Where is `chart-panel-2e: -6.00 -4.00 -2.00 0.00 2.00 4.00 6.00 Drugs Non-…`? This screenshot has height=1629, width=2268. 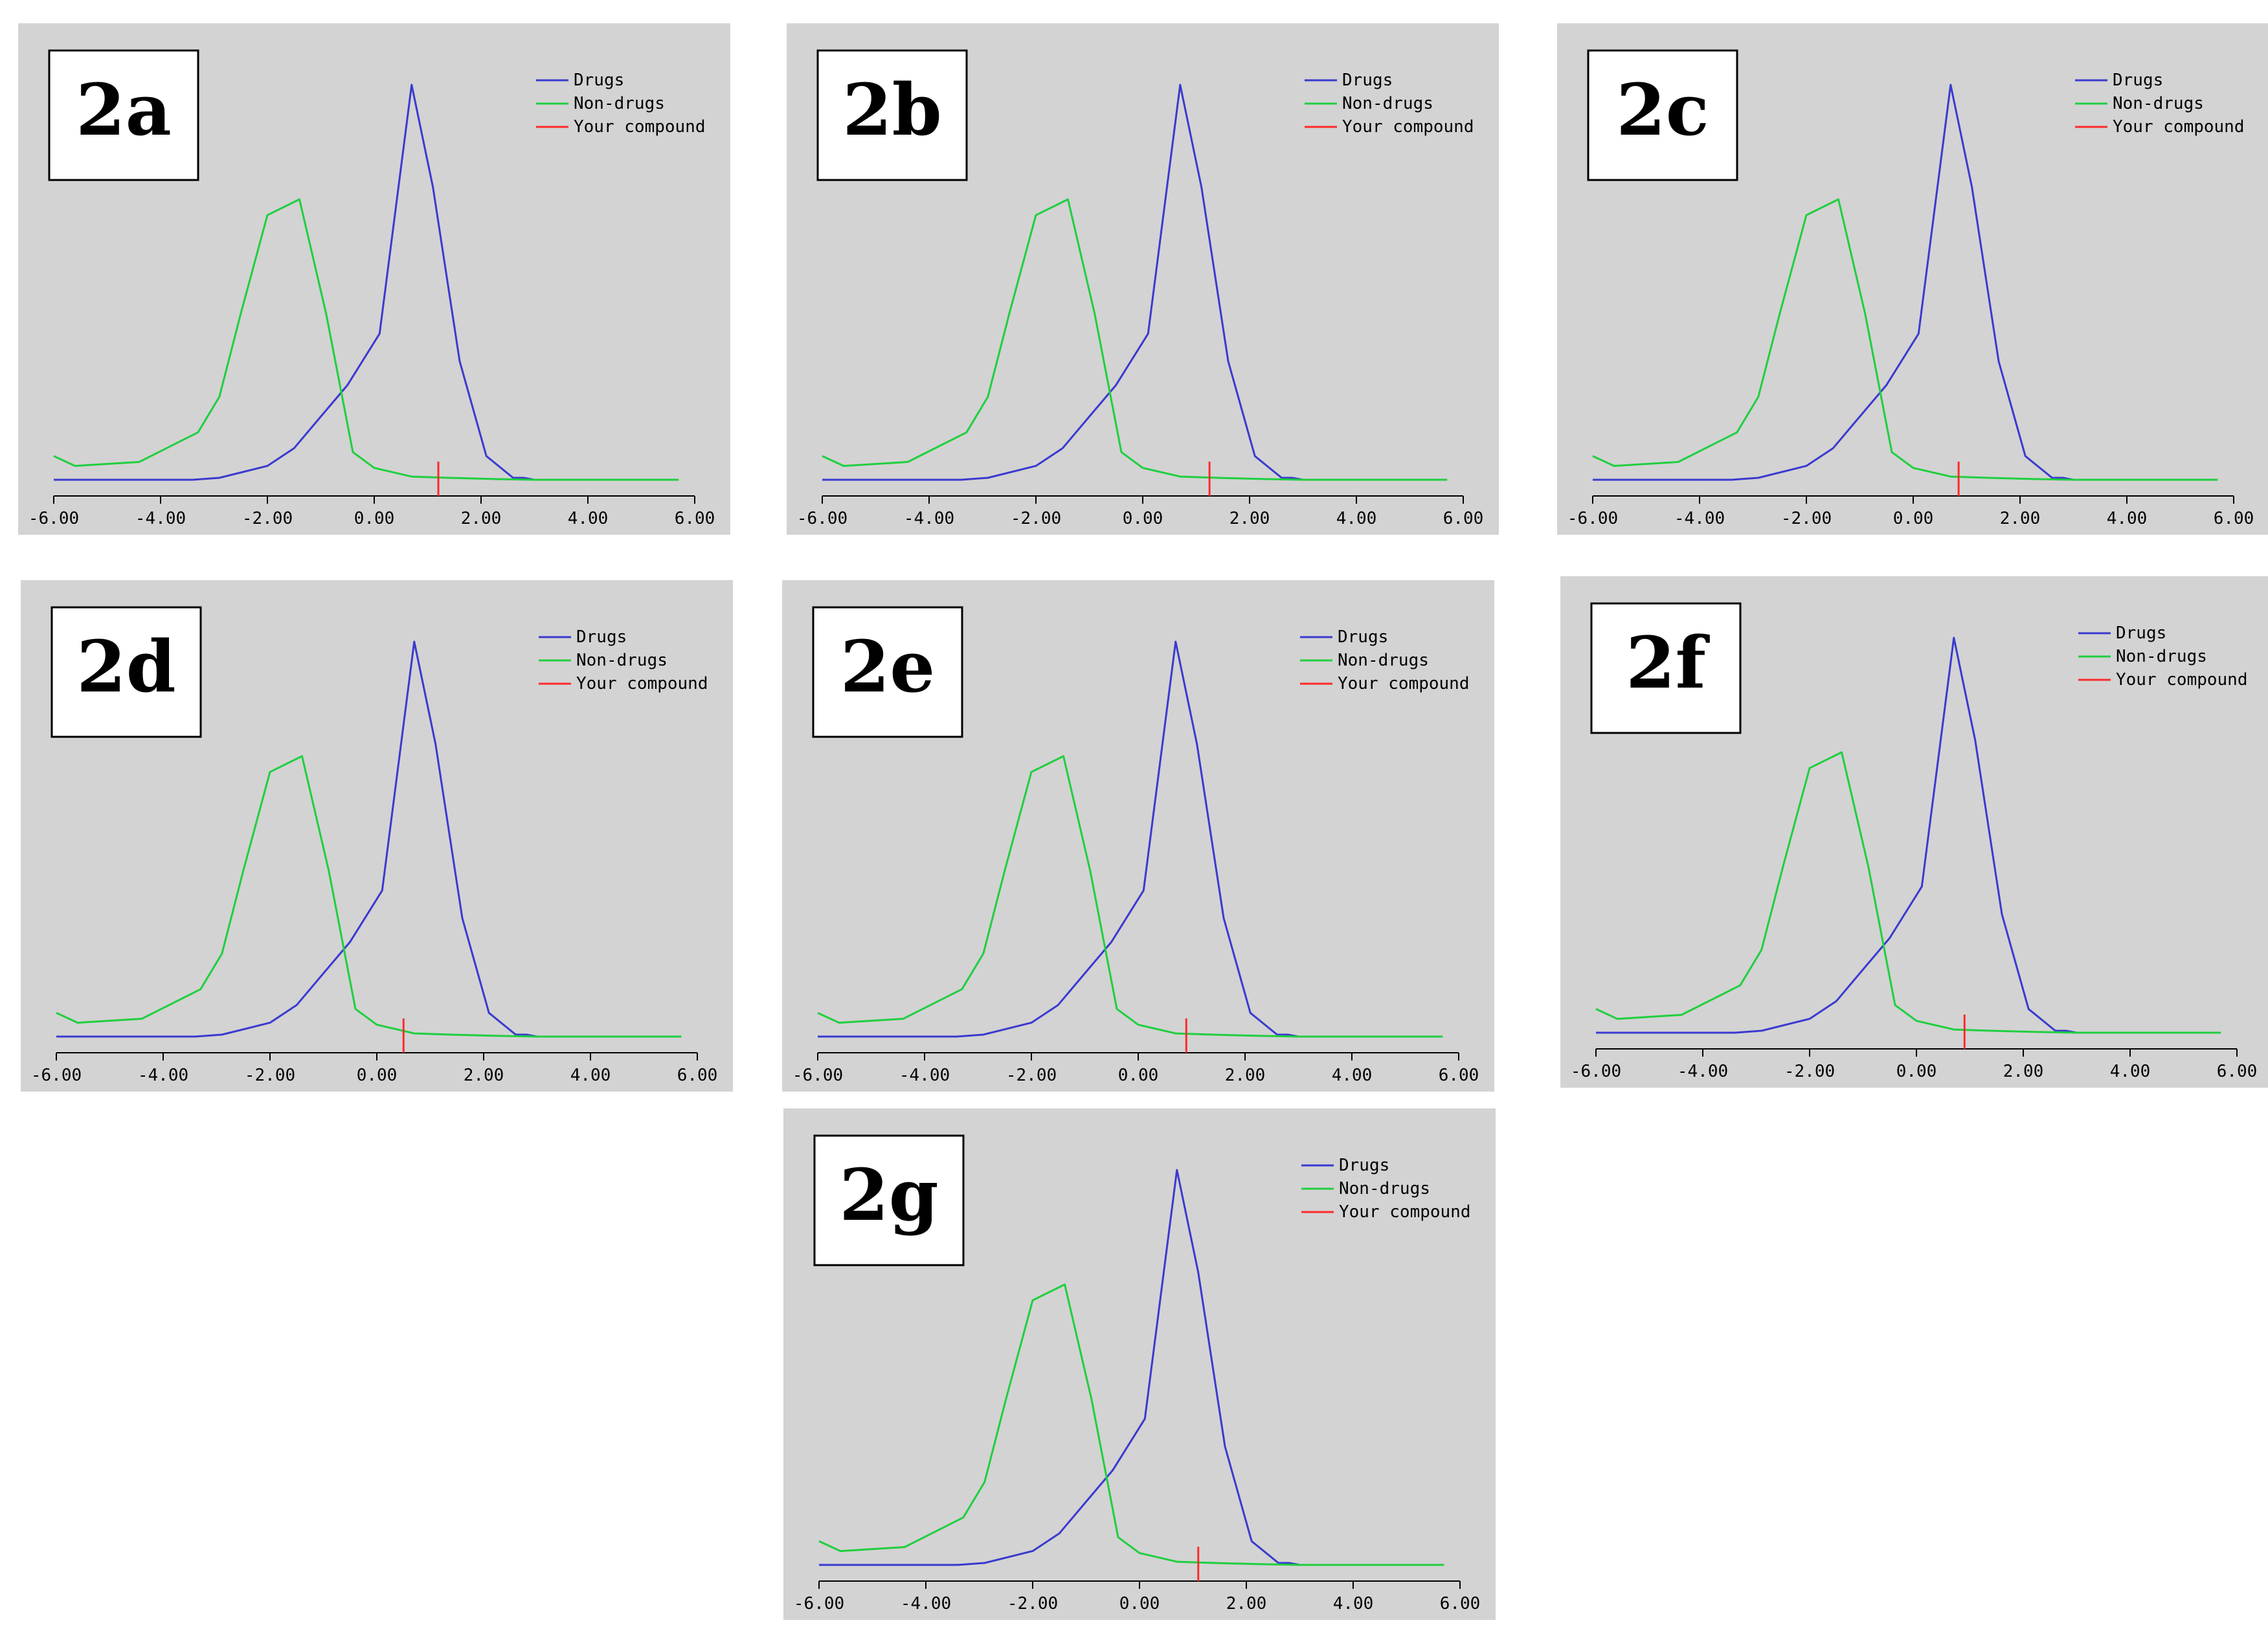
chart-panel-2e: -6.00 -4.00 -2.00 0.00 2.00 4.00 6.00 Drugs Non-… is located at coordinates (1138, 836).